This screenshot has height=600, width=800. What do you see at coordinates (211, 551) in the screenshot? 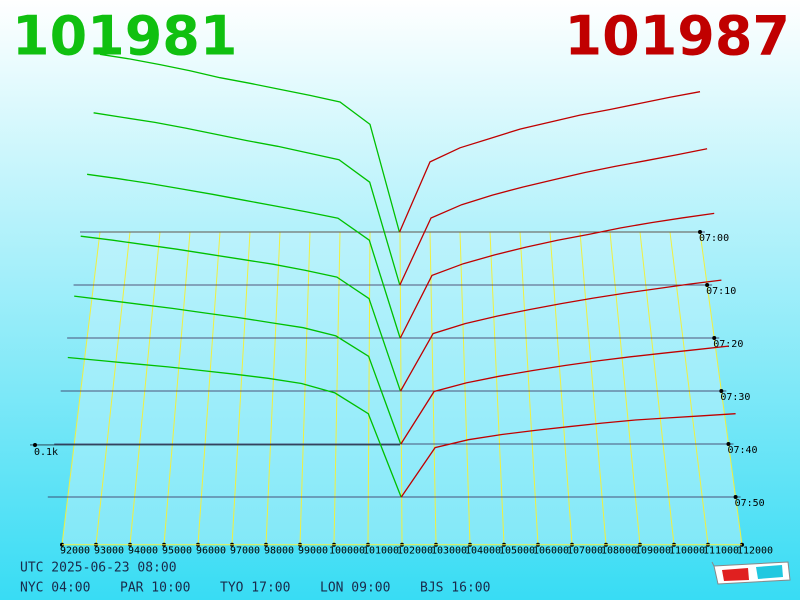
I see `x-tick-label: 96000` at bounding box center [211, 551].